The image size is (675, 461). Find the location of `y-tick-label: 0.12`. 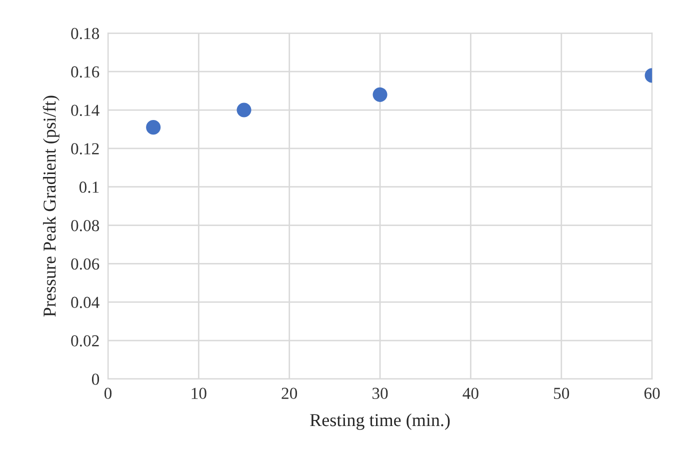

y-tick-label: 0.12 is located at coordinates (85, 148).